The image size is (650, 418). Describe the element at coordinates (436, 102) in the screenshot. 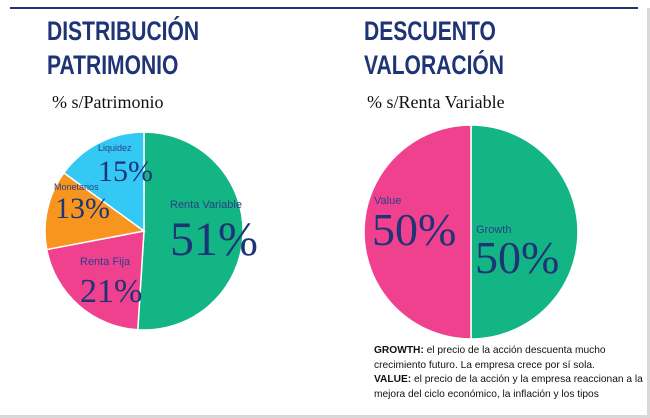

I see `chart-subtitle-right: % s/Renta Variable` at that location.